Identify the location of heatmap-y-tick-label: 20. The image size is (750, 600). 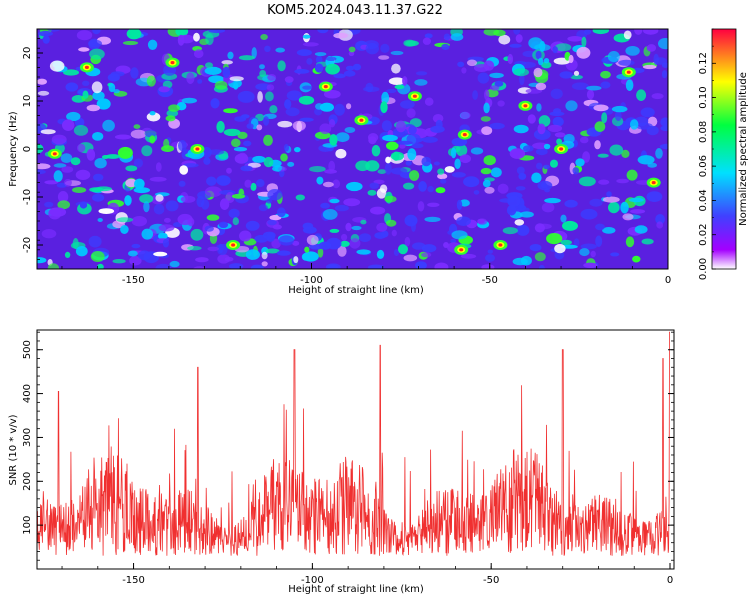
(27, 53).